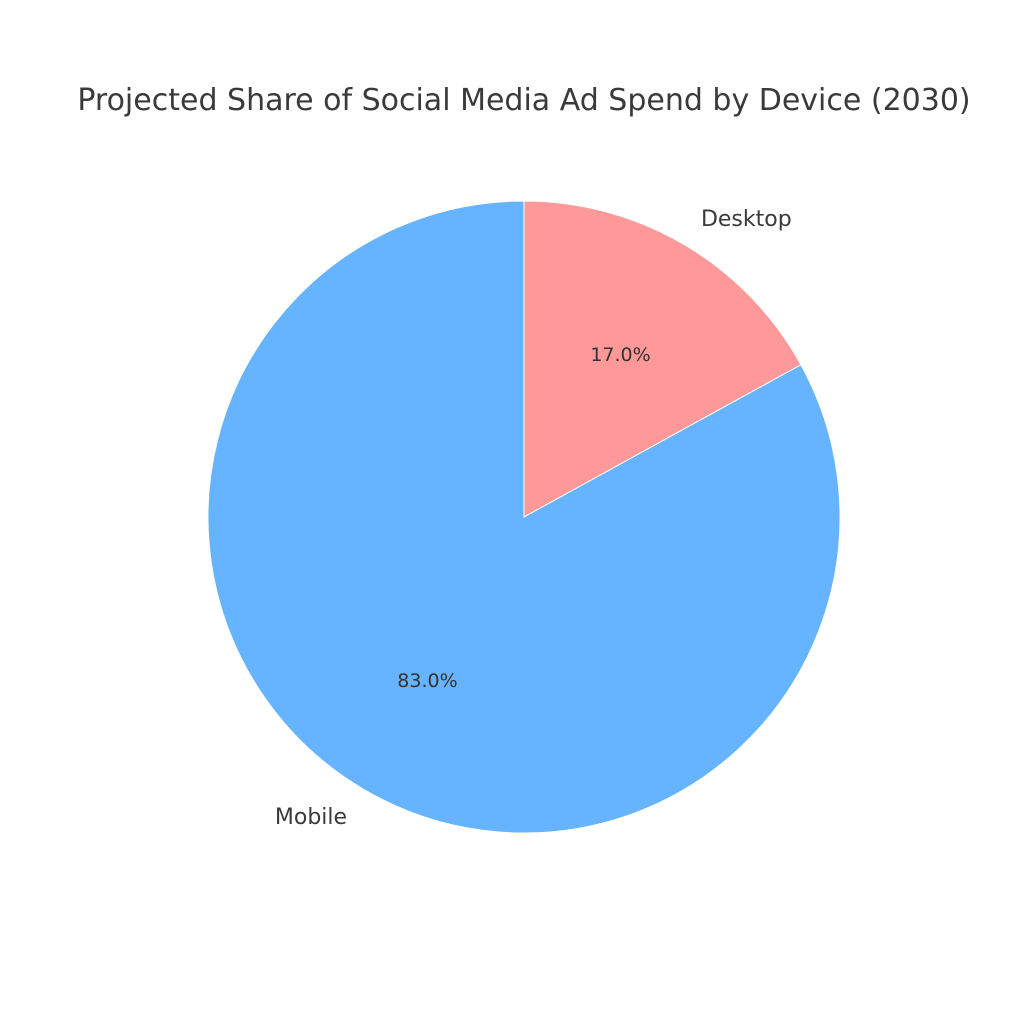 This screenshot has width=1024, height=1024. Describe the element at coordinates (311, 817) in the screenshot. I see `pie-category-label-mobile: Mobile` at that location.